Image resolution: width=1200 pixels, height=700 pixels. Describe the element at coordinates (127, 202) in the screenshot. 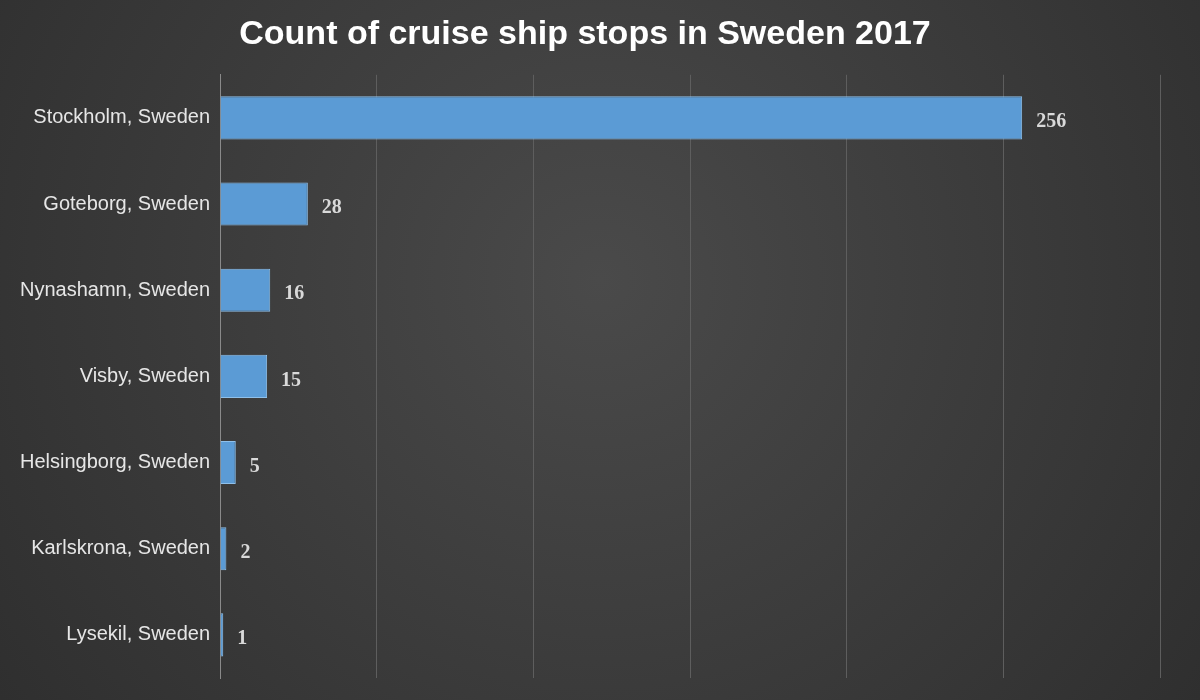

I see `y-tick-label: Goteborg, Sweden` at that location.